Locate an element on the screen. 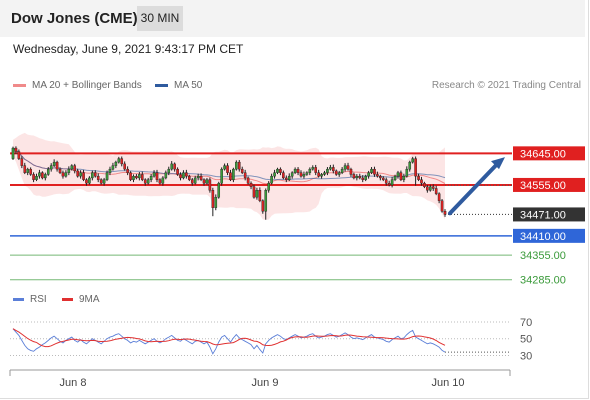  legend-item-ma50: MA 50 is located at coordinates (178, 85).